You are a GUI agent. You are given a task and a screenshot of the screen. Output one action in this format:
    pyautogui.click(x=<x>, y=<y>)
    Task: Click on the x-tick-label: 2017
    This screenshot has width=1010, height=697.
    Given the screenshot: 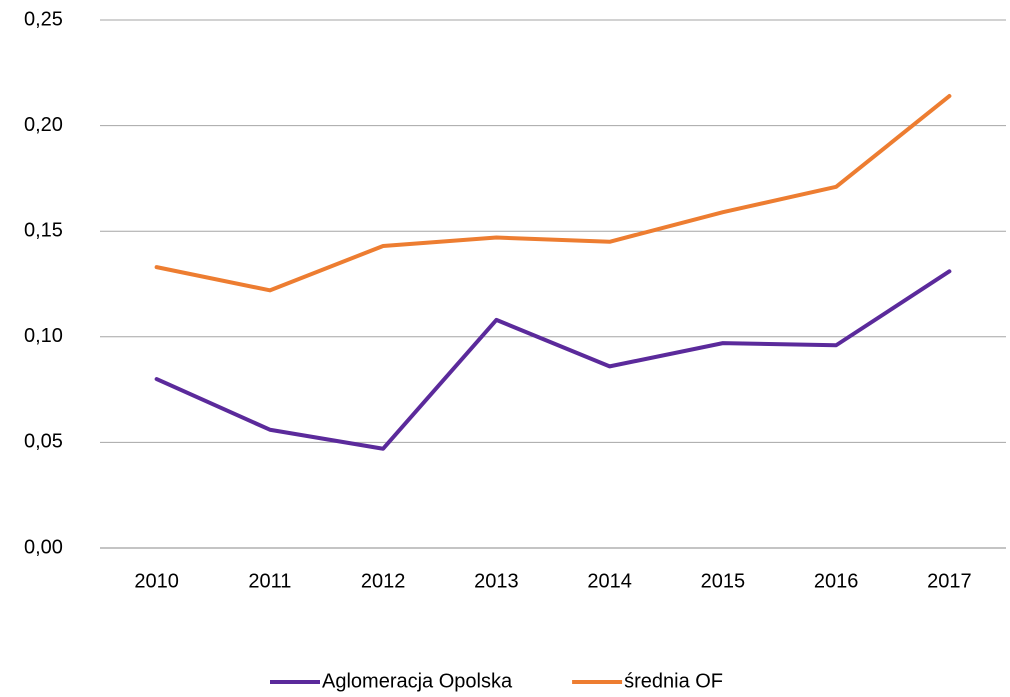 What is the action you would take?
    pyautogui.click(x=949, y=581)
    